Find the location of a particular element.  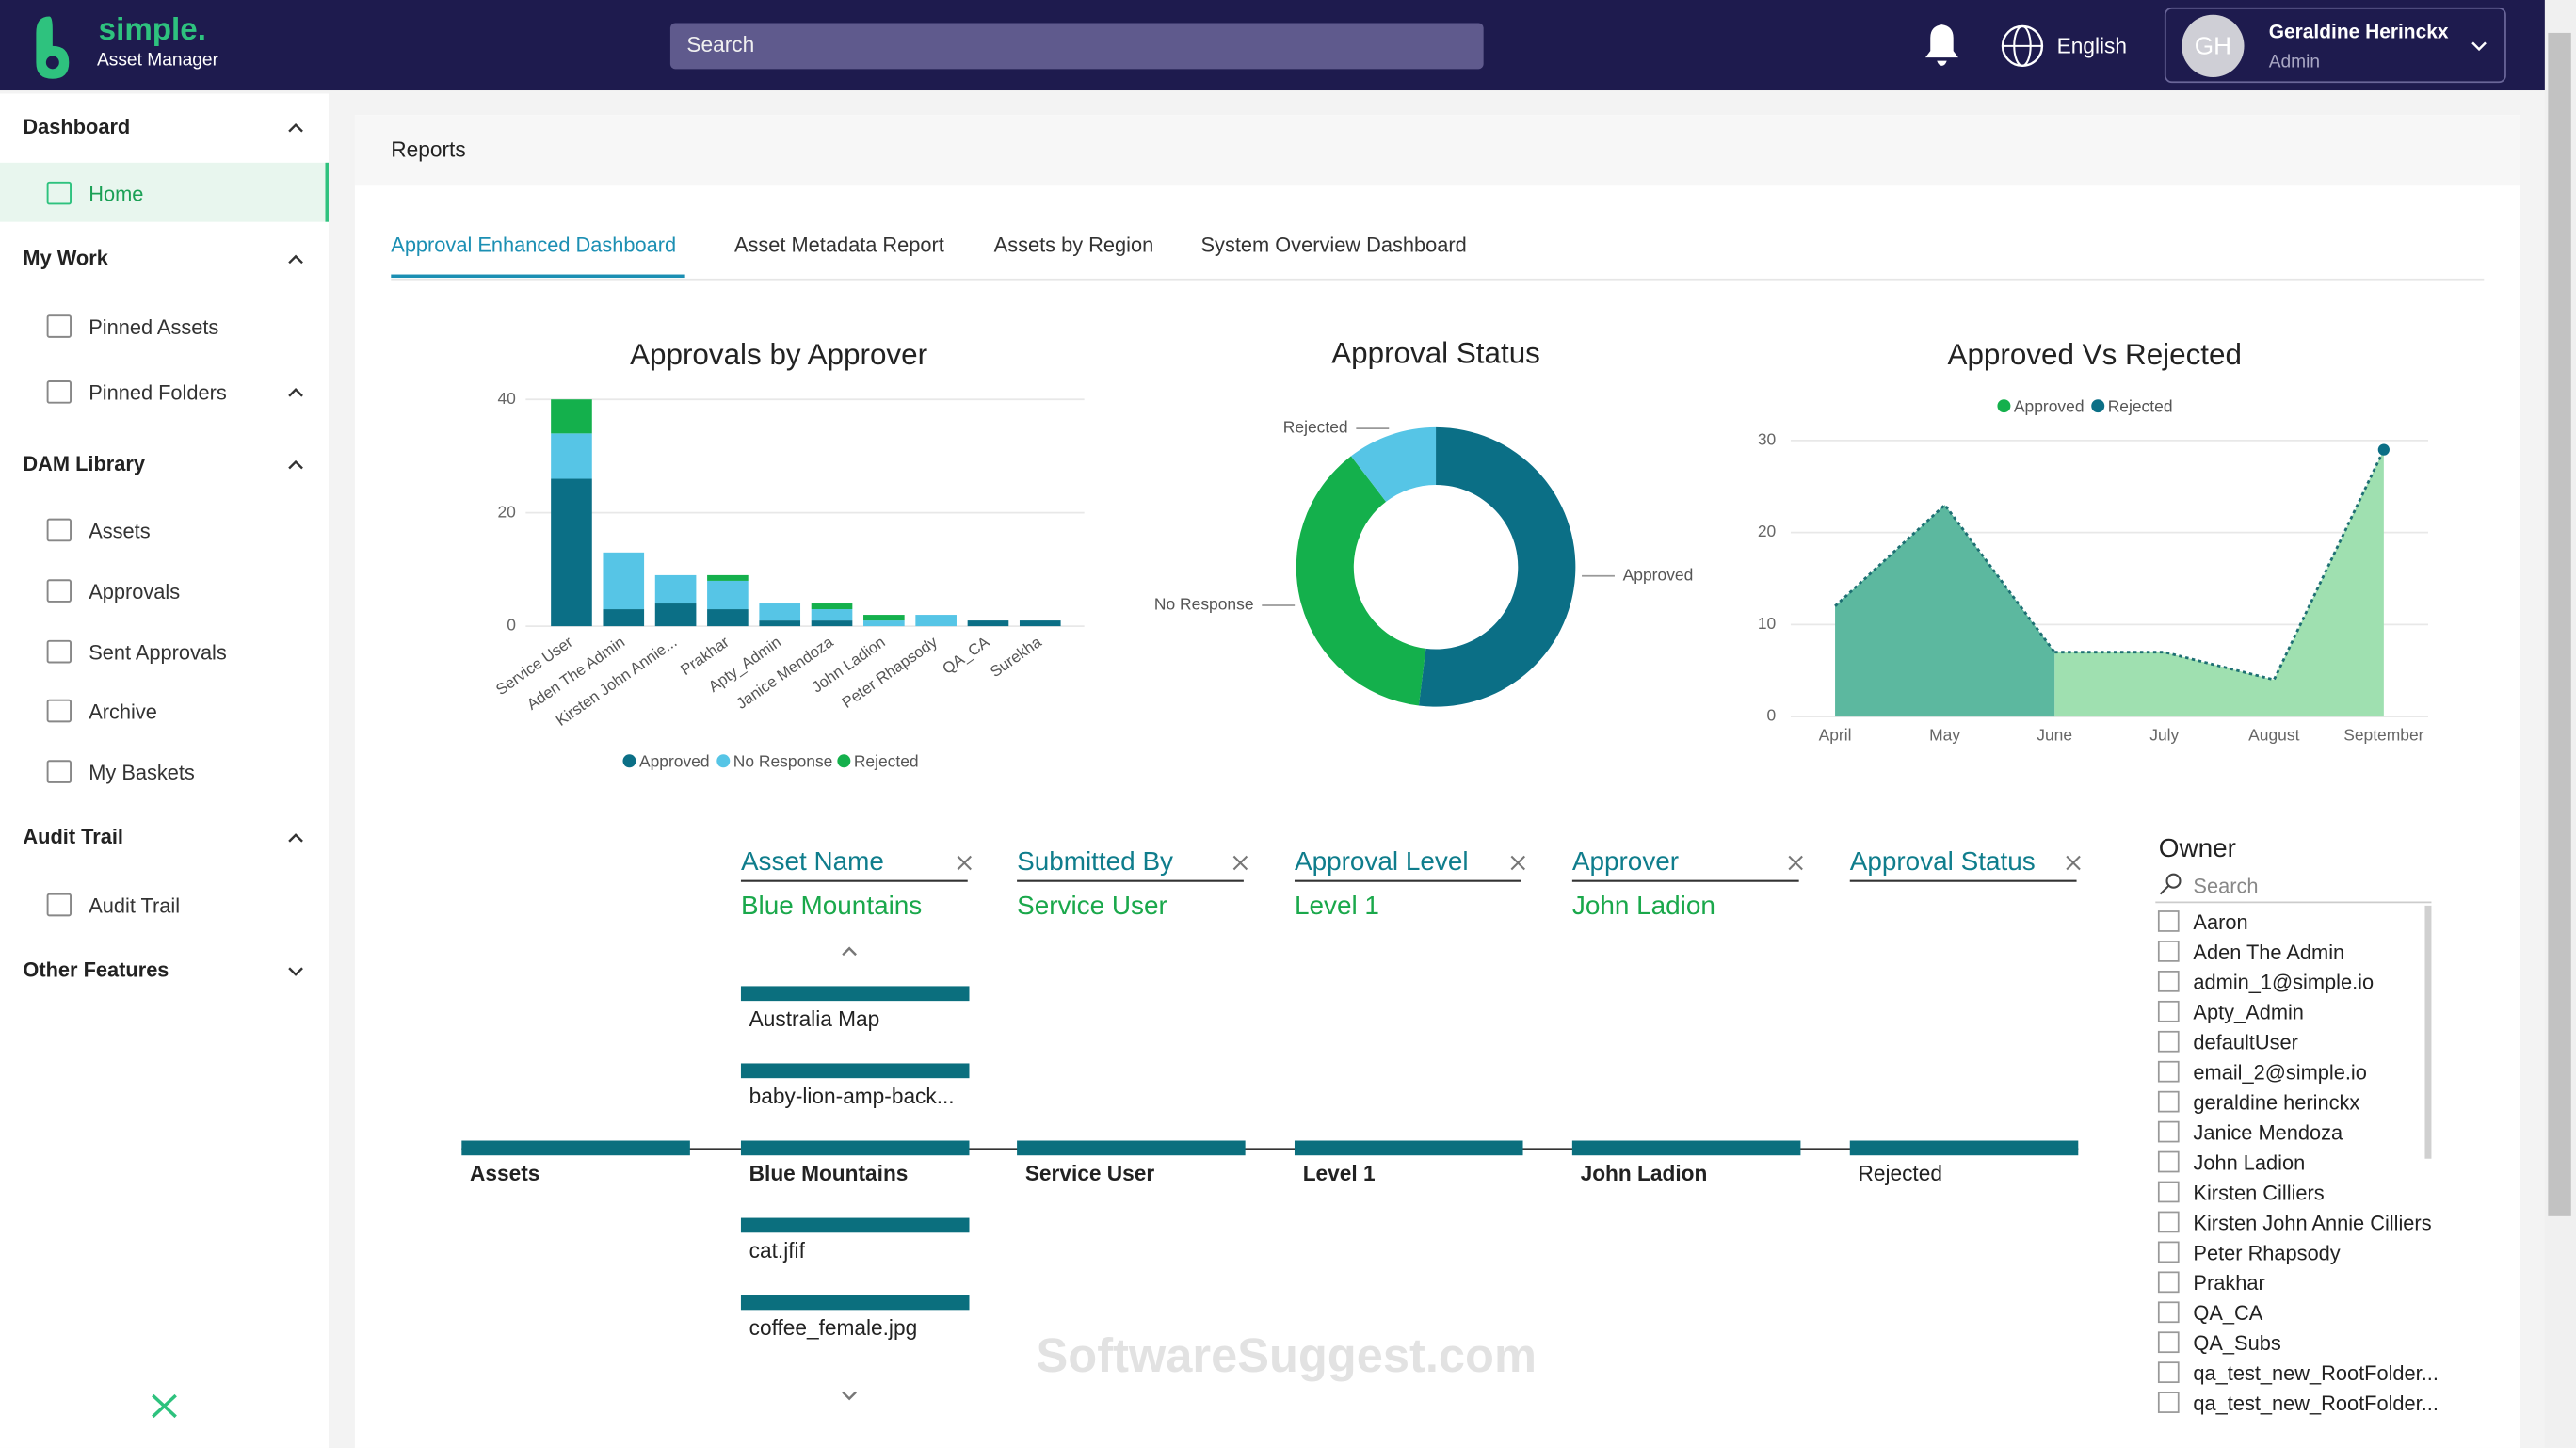

search-box is located at coordinates (1076, 46).